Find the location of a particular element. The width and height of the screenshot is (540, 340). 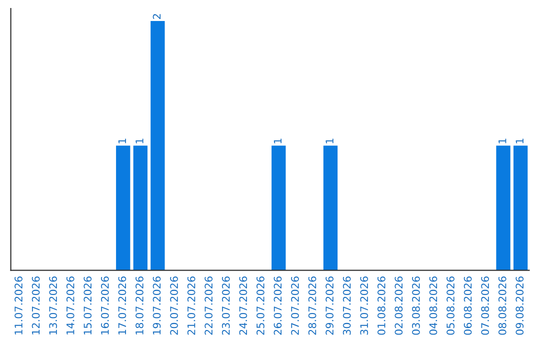

x-tick-label: 06.08.2026 is located at coordinates (468, 305).